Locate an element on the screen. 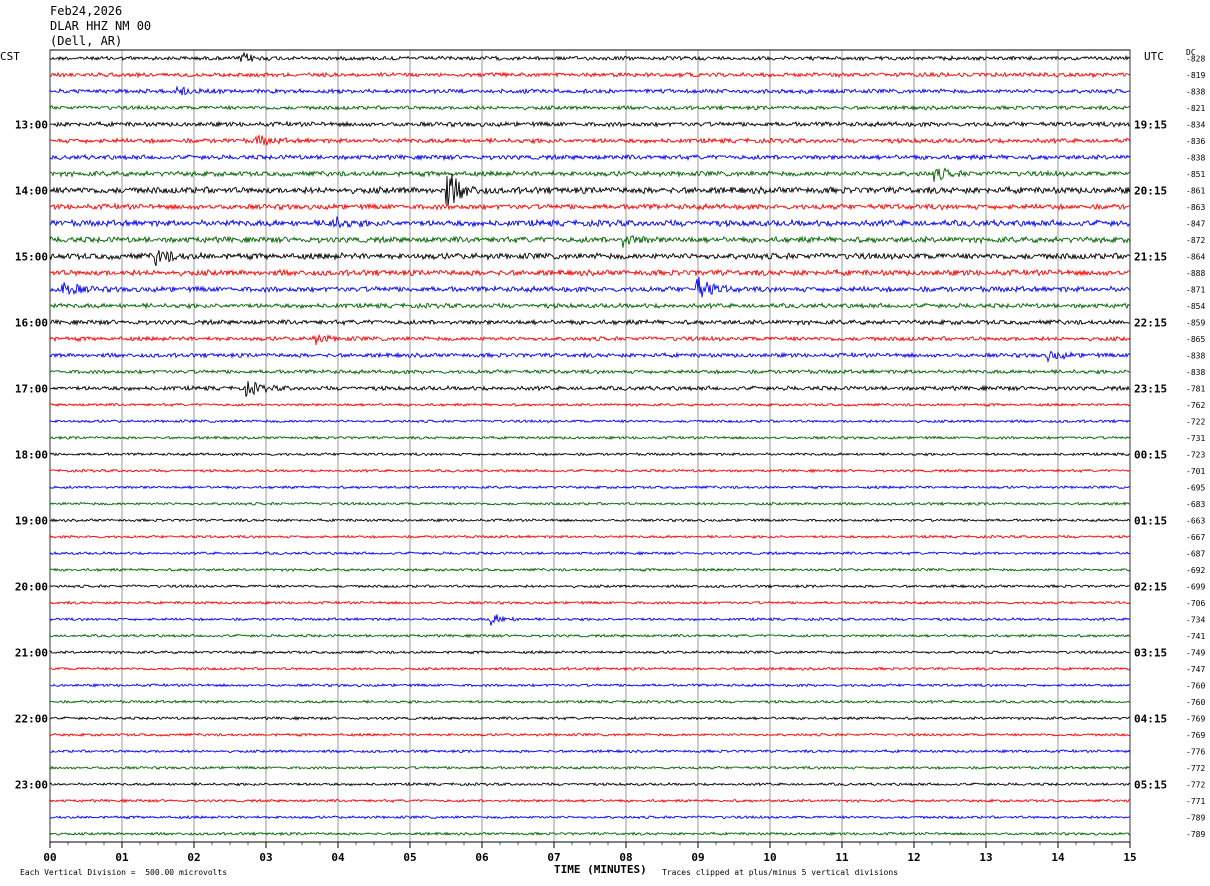  right-hour-label: 21:15 is located at coordinates (1150, 256).